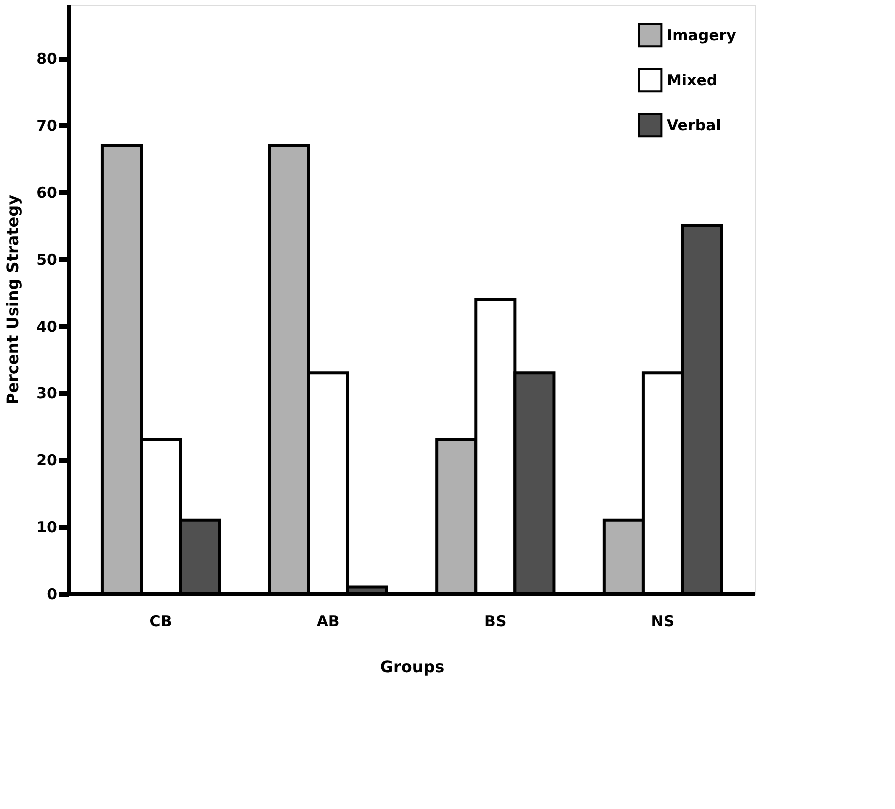 This screenshot has height=809, width=895. I want to click on legend-label: Imagery, so click(702, 35).